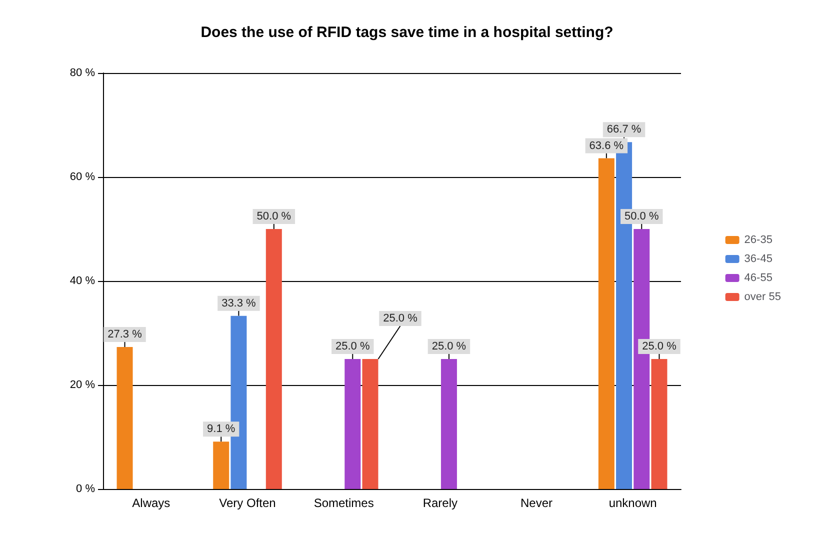 The width and height of the screenshot is (814, 537). Describe the element at coordinates (125, 334) in the screenshot. I see `data-label: 27.3 %` at that location.